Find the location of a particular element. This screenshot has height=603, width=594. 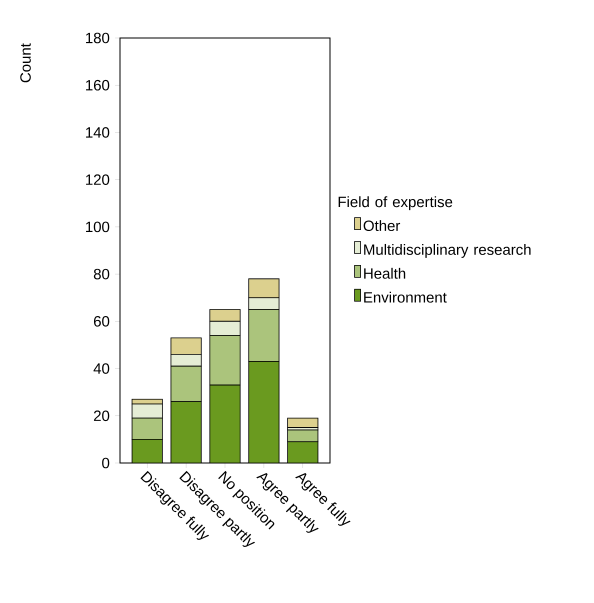

legend-label: Health is located at coordinates (385, 273).